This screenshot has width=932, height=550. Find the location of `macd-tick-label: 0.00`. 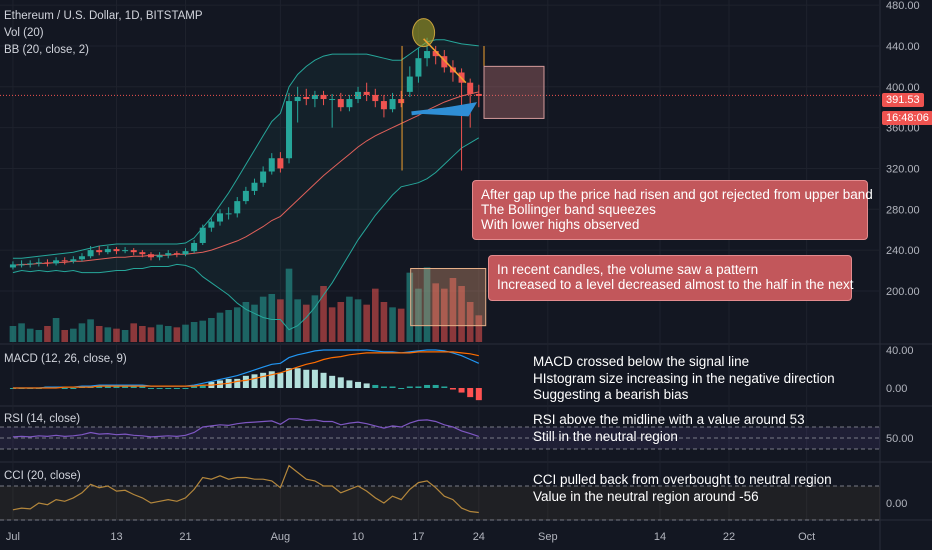

macd-tick-label: 0.00 is located at coordinates (896, 389).